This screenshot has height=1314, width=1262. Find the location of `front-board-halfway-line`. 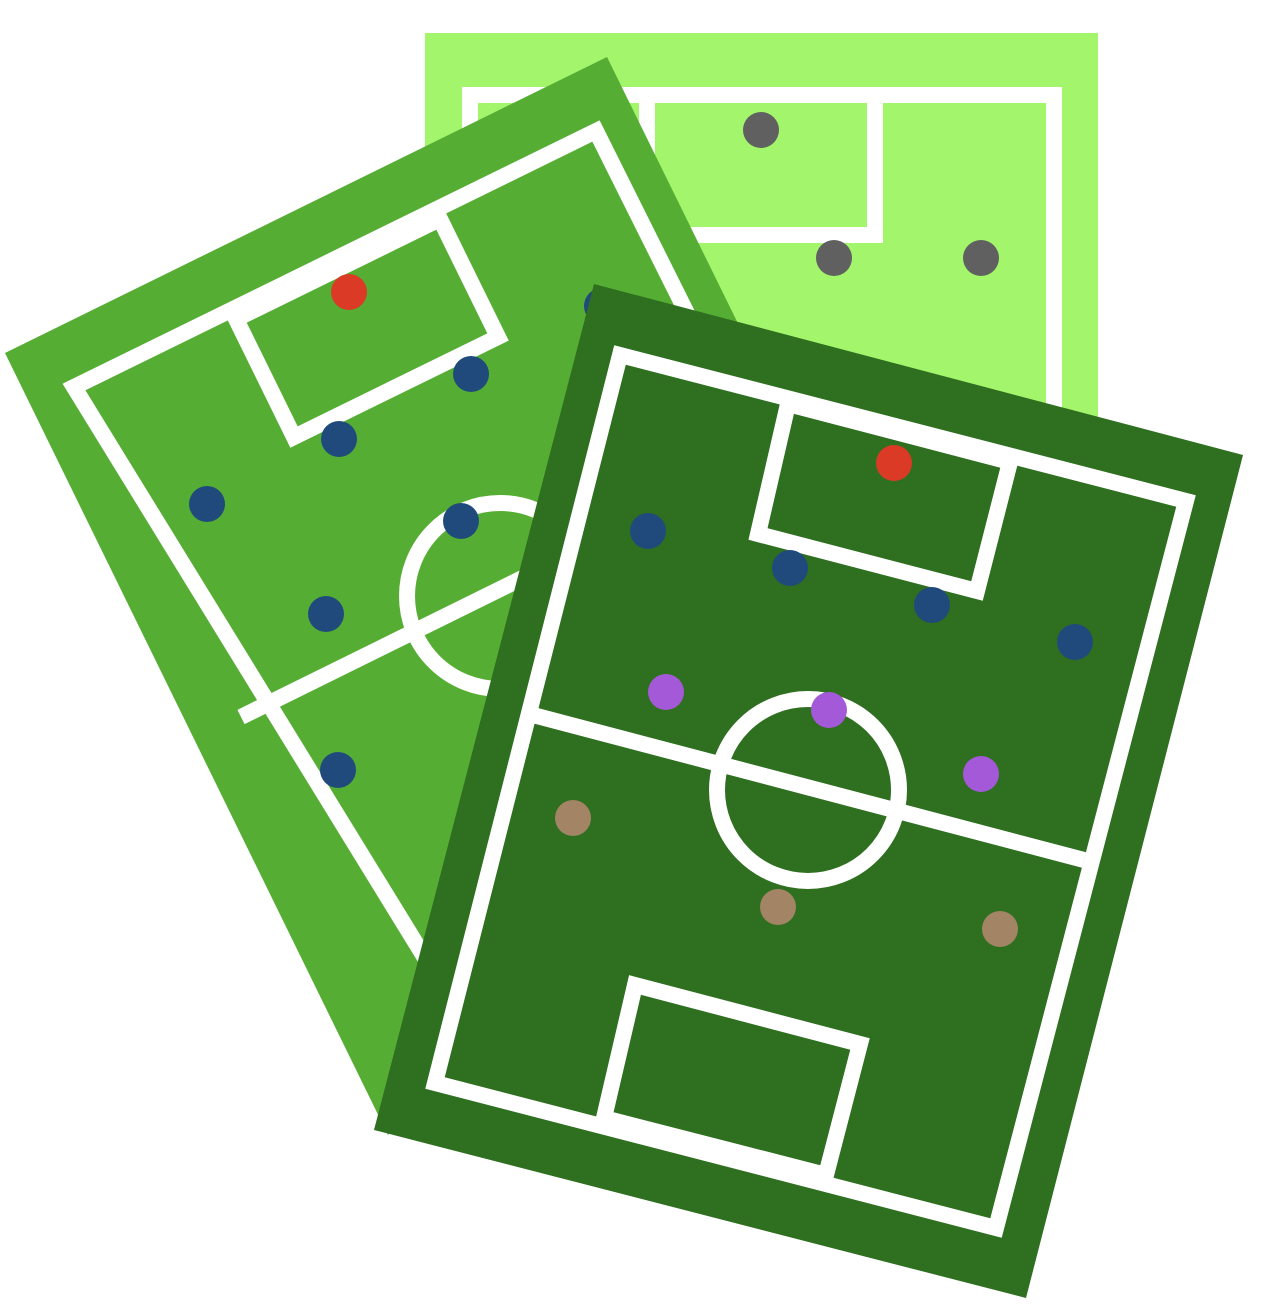

front-board-halfway-line is located at coordinates (808, 787).